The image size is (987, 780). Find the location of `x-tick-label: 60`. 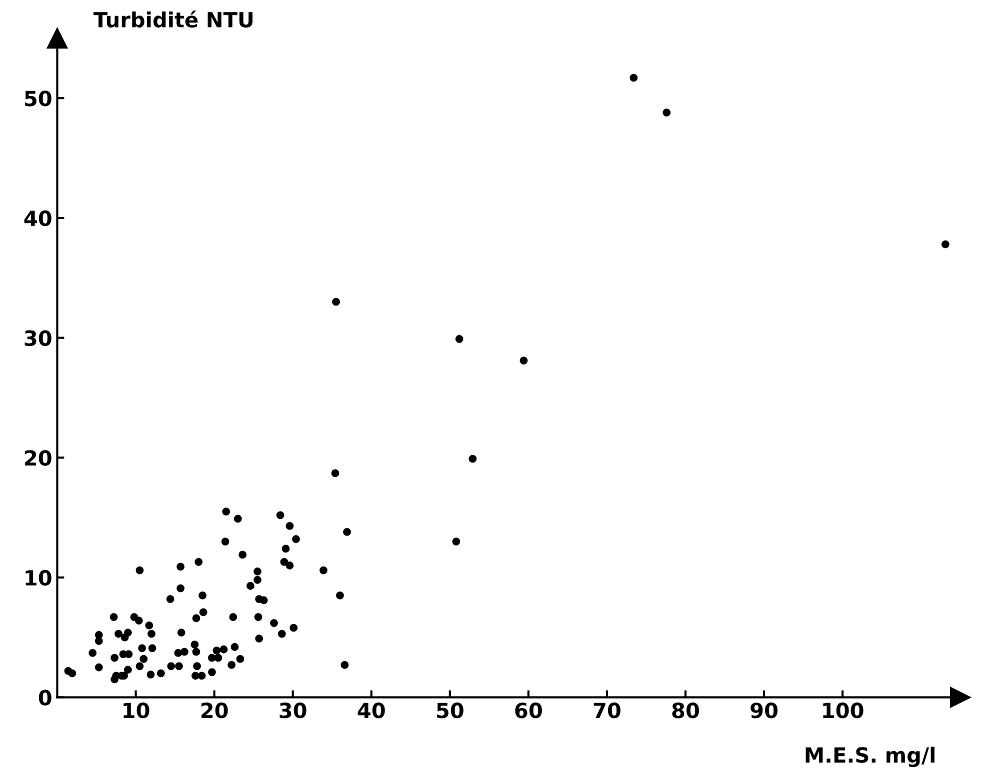

x-tick-label: 60 is located at coordinates (528, 710).